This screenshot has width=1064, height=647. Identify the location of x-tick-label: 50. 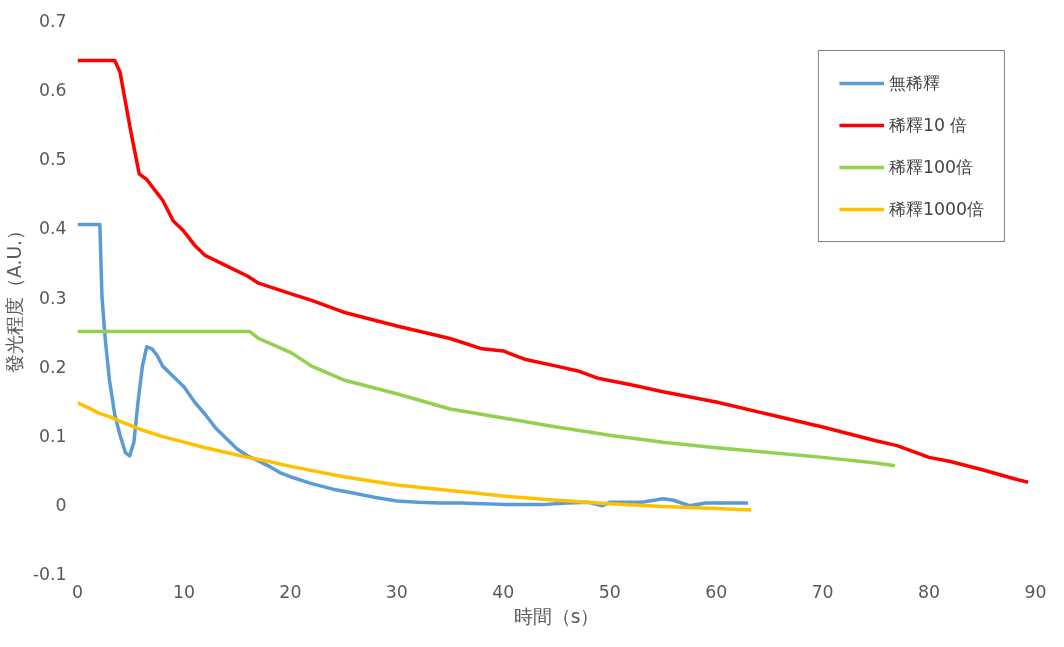
(609, 591).